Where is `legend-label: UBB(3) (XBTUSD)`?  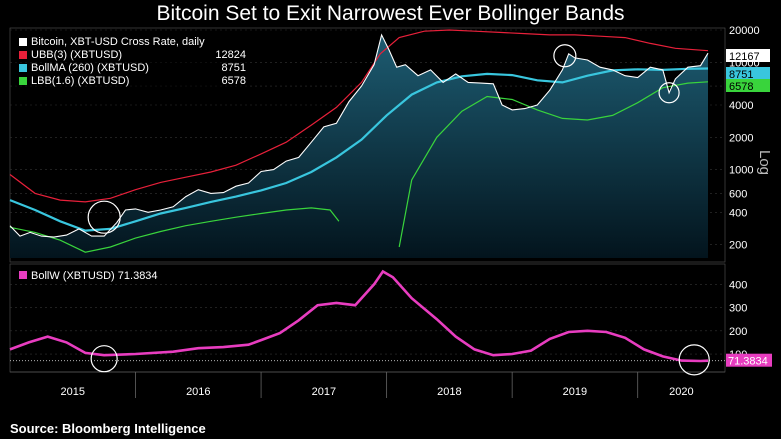 legend-label: UBB(3) (XBTUSD) is located at coordinates (76, 55).